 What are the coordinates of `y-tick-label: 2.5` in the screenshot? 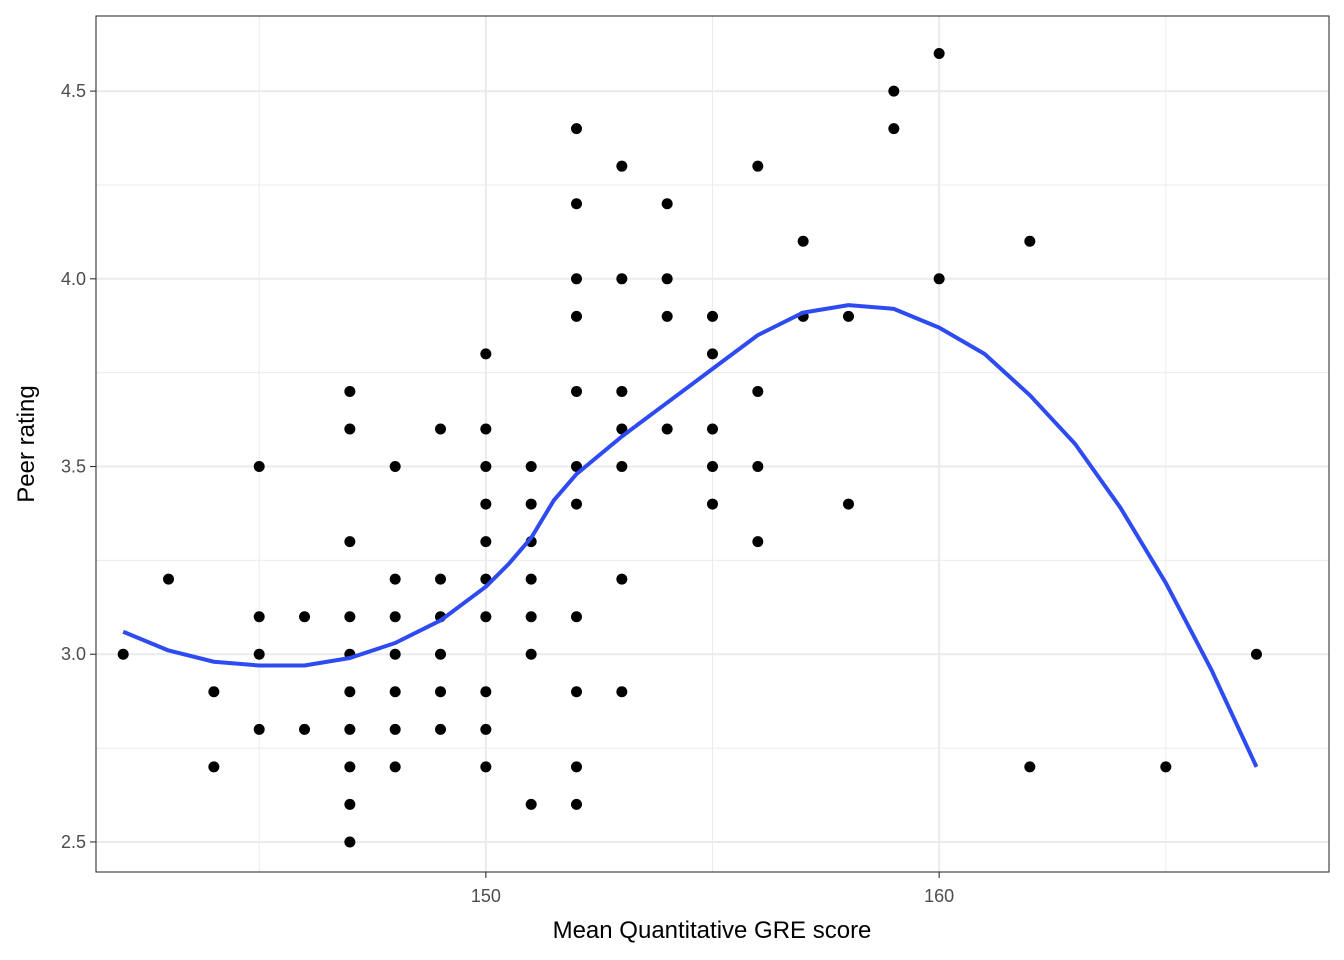 It's located at (73, 842).